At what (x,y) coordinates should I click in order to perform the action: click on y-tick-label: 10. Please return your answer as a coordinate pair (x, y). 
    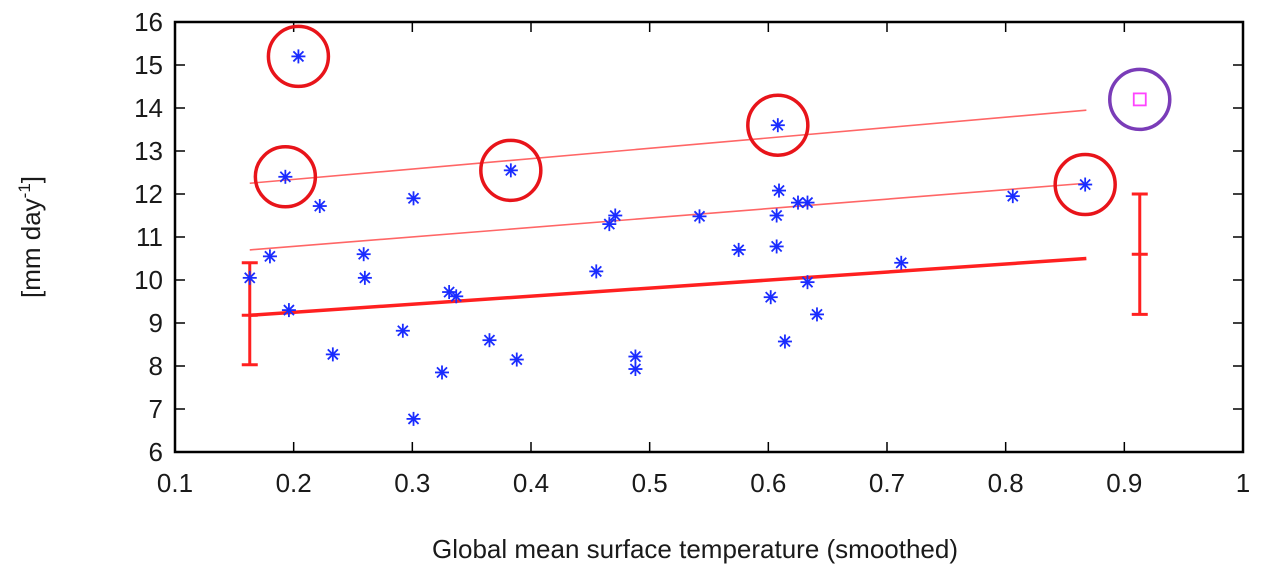
    Looking at the image, I should click on (148, 280).